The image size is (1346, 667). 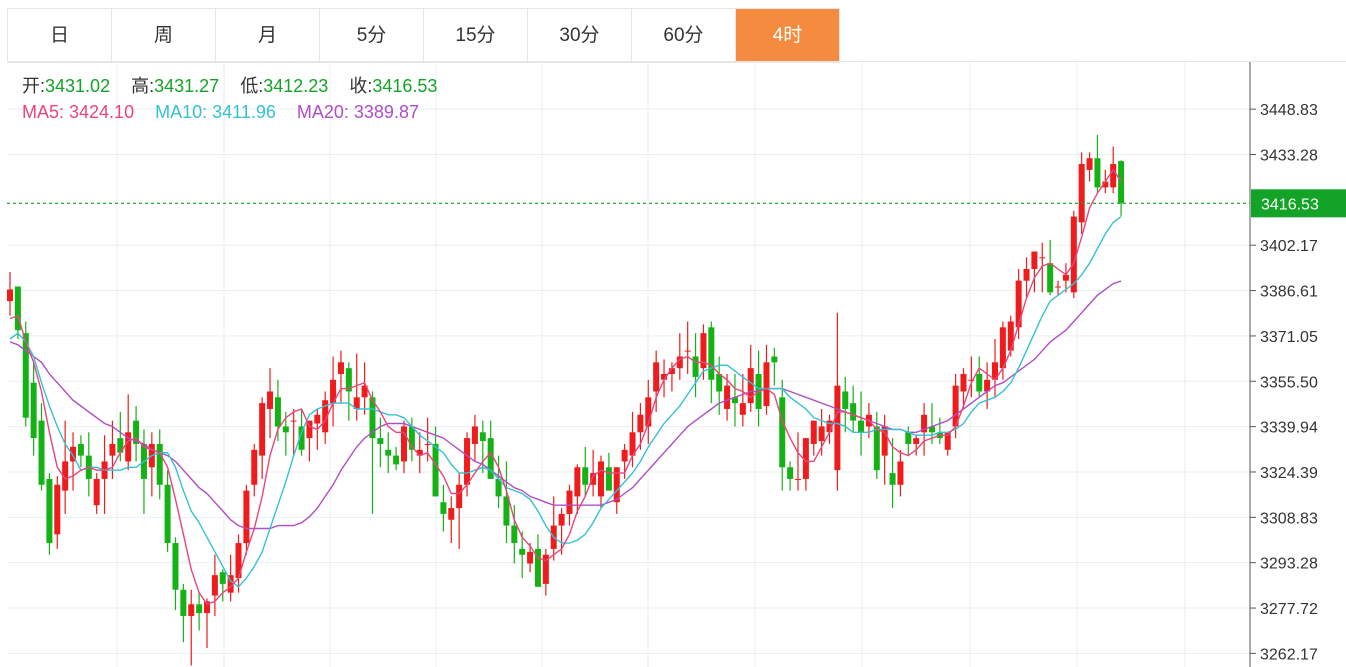 I want to click on open-value: 3431.02, so click(x=78, y=86).